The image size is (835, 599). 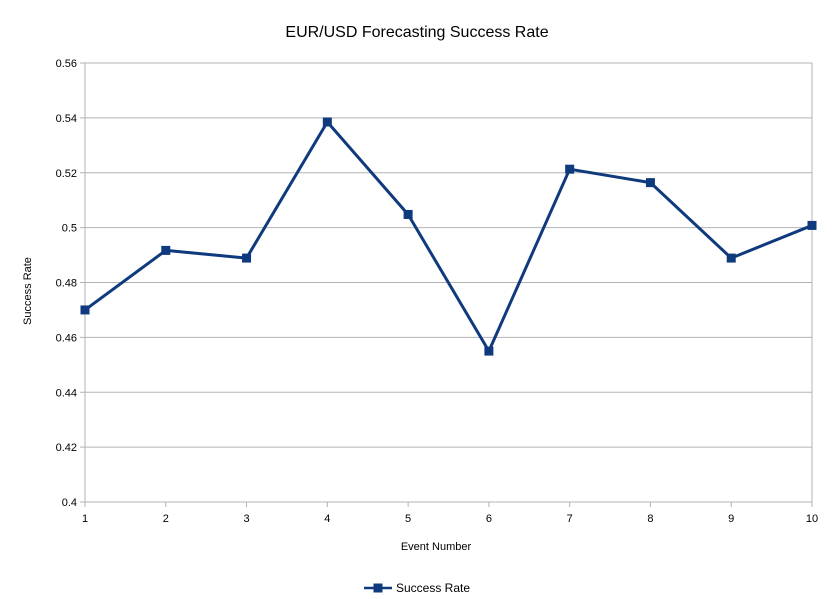 What do you see at coordinates (812, 519) in the screenshot?
I see `x-tick-label: 10` at bounding box center [812, 519].